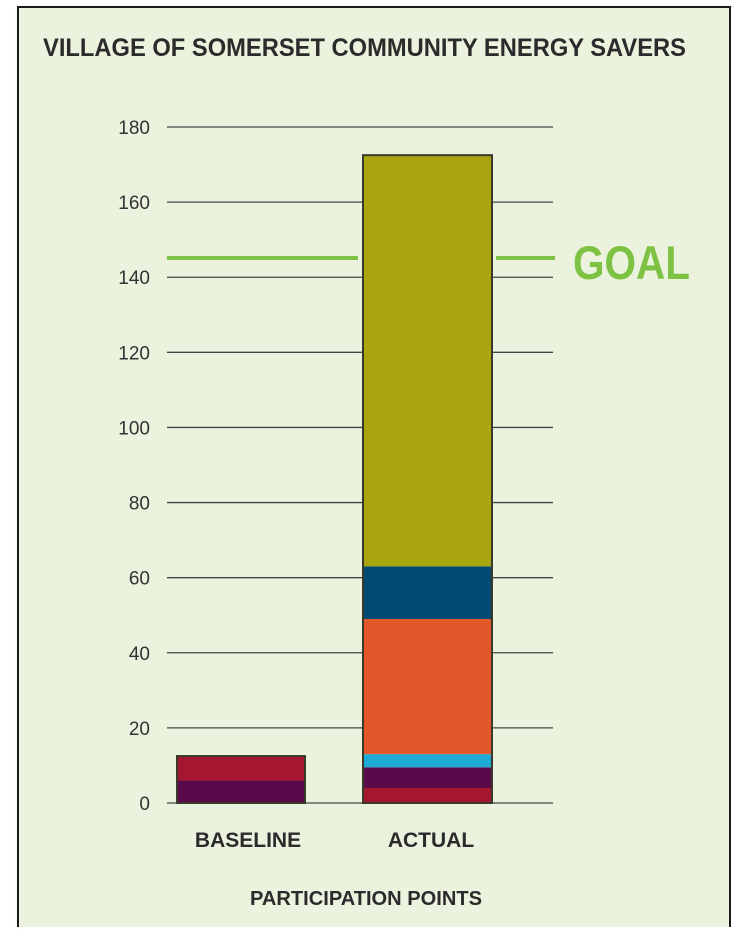 Image resolution: width=734 pixels, height=929 pixels. Describe the element at coordinates (139, 654) in the screenshot. I see `y-tick-label: 40` at that location.